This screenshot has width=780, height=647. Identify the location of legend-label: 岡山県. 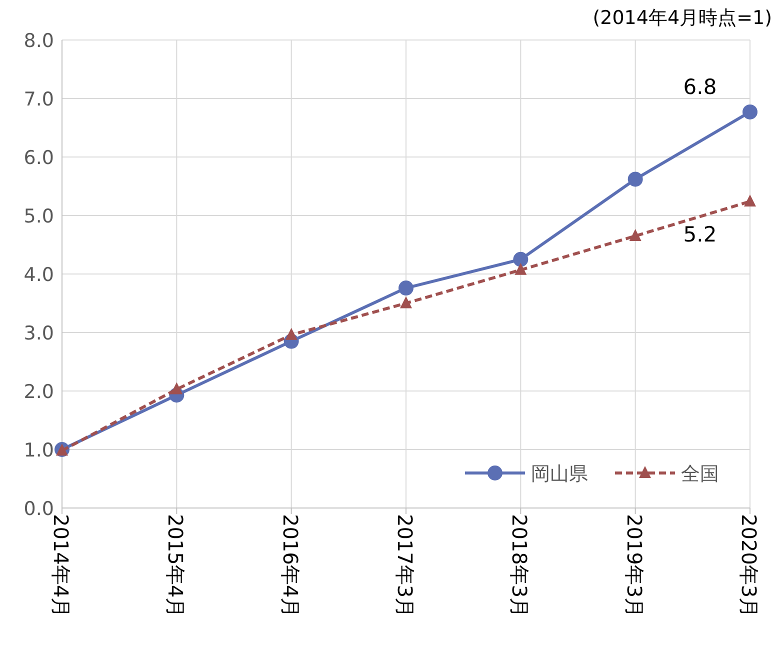
(559, 474).